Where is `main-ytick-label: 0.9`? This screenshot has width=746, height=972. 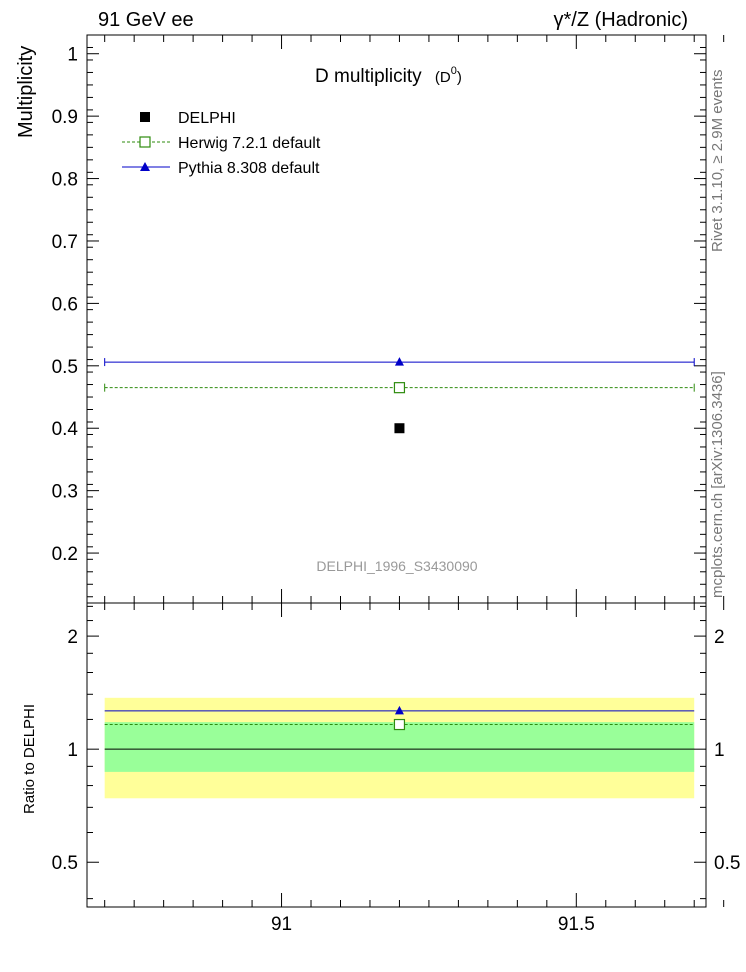
main-ytick-label: 0.9 is located at coordinates (65, 117).